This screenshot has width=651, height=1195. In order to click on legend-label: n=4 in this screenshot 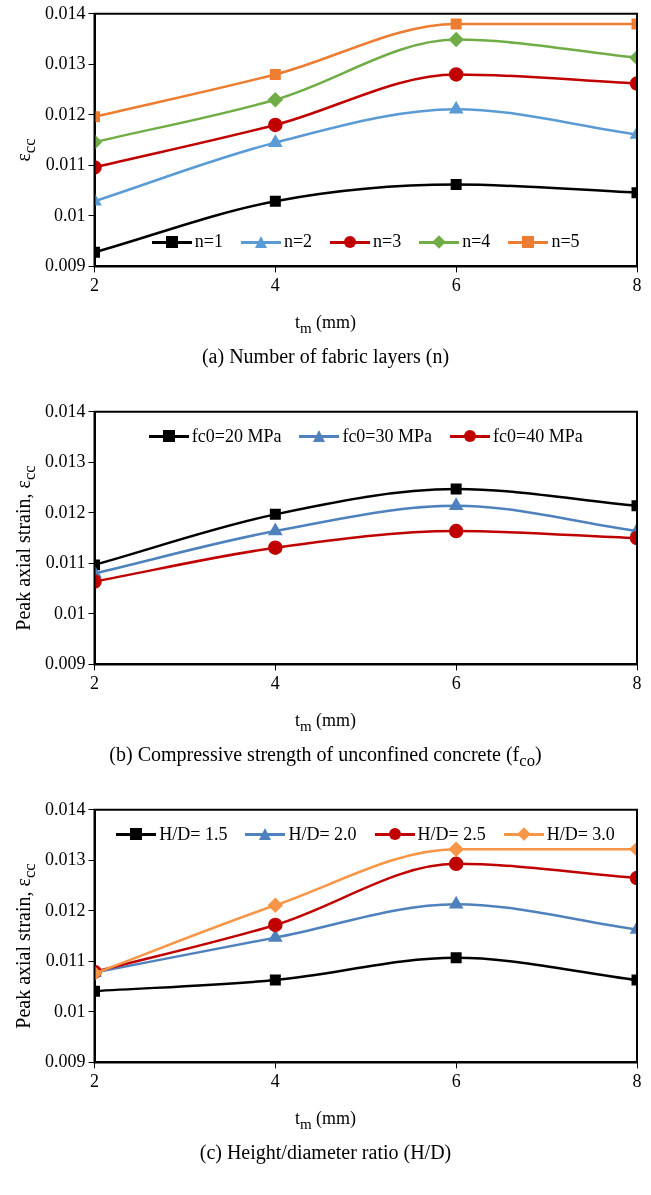, I will do `click(476, 242)`.